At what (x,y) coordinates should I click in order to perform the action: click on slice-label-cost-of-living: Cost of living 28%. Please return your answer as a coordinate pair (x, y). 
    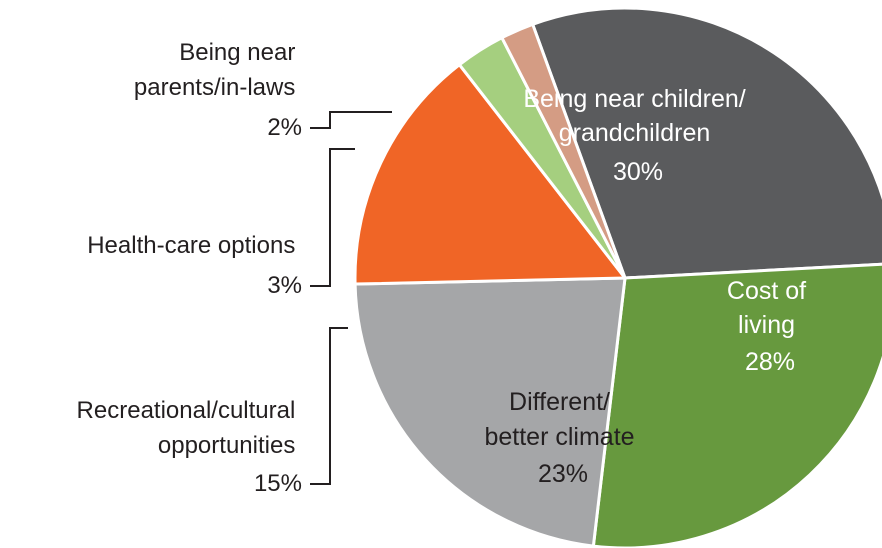
    Looking at the image, I should click on (770, 326).